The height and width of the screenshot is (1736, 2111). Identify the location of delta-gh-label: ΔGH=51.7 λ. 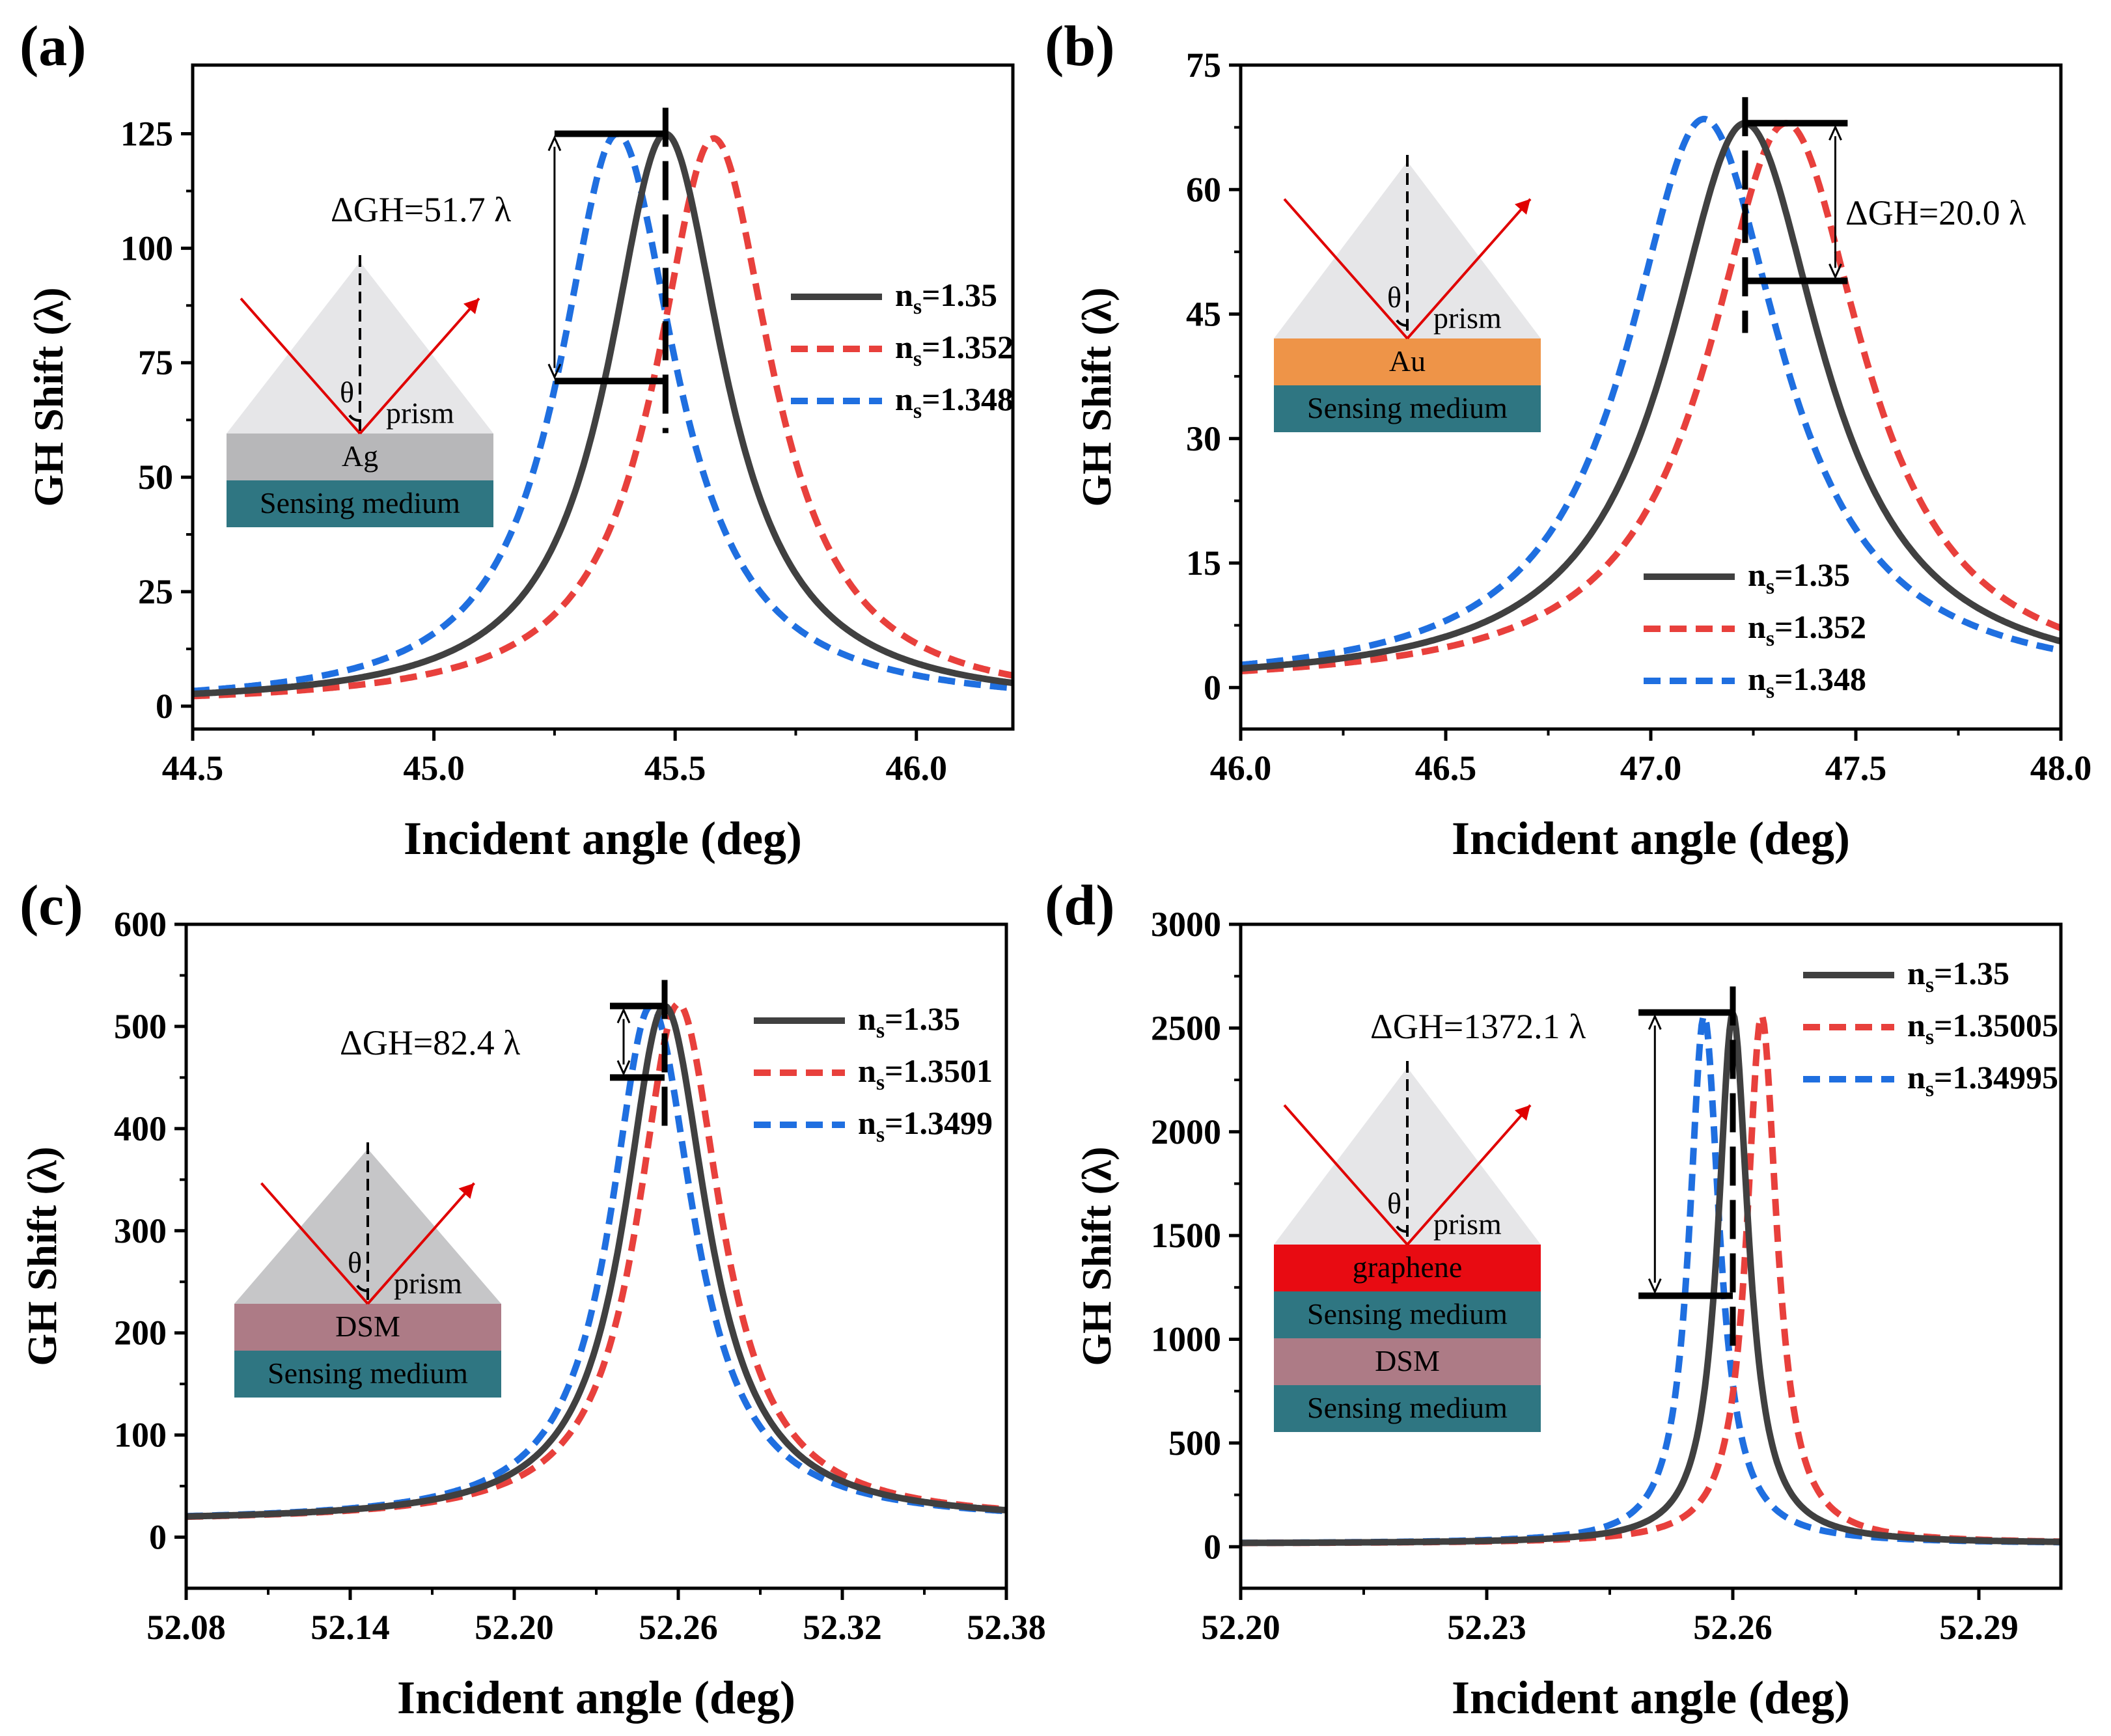
(421, 209).